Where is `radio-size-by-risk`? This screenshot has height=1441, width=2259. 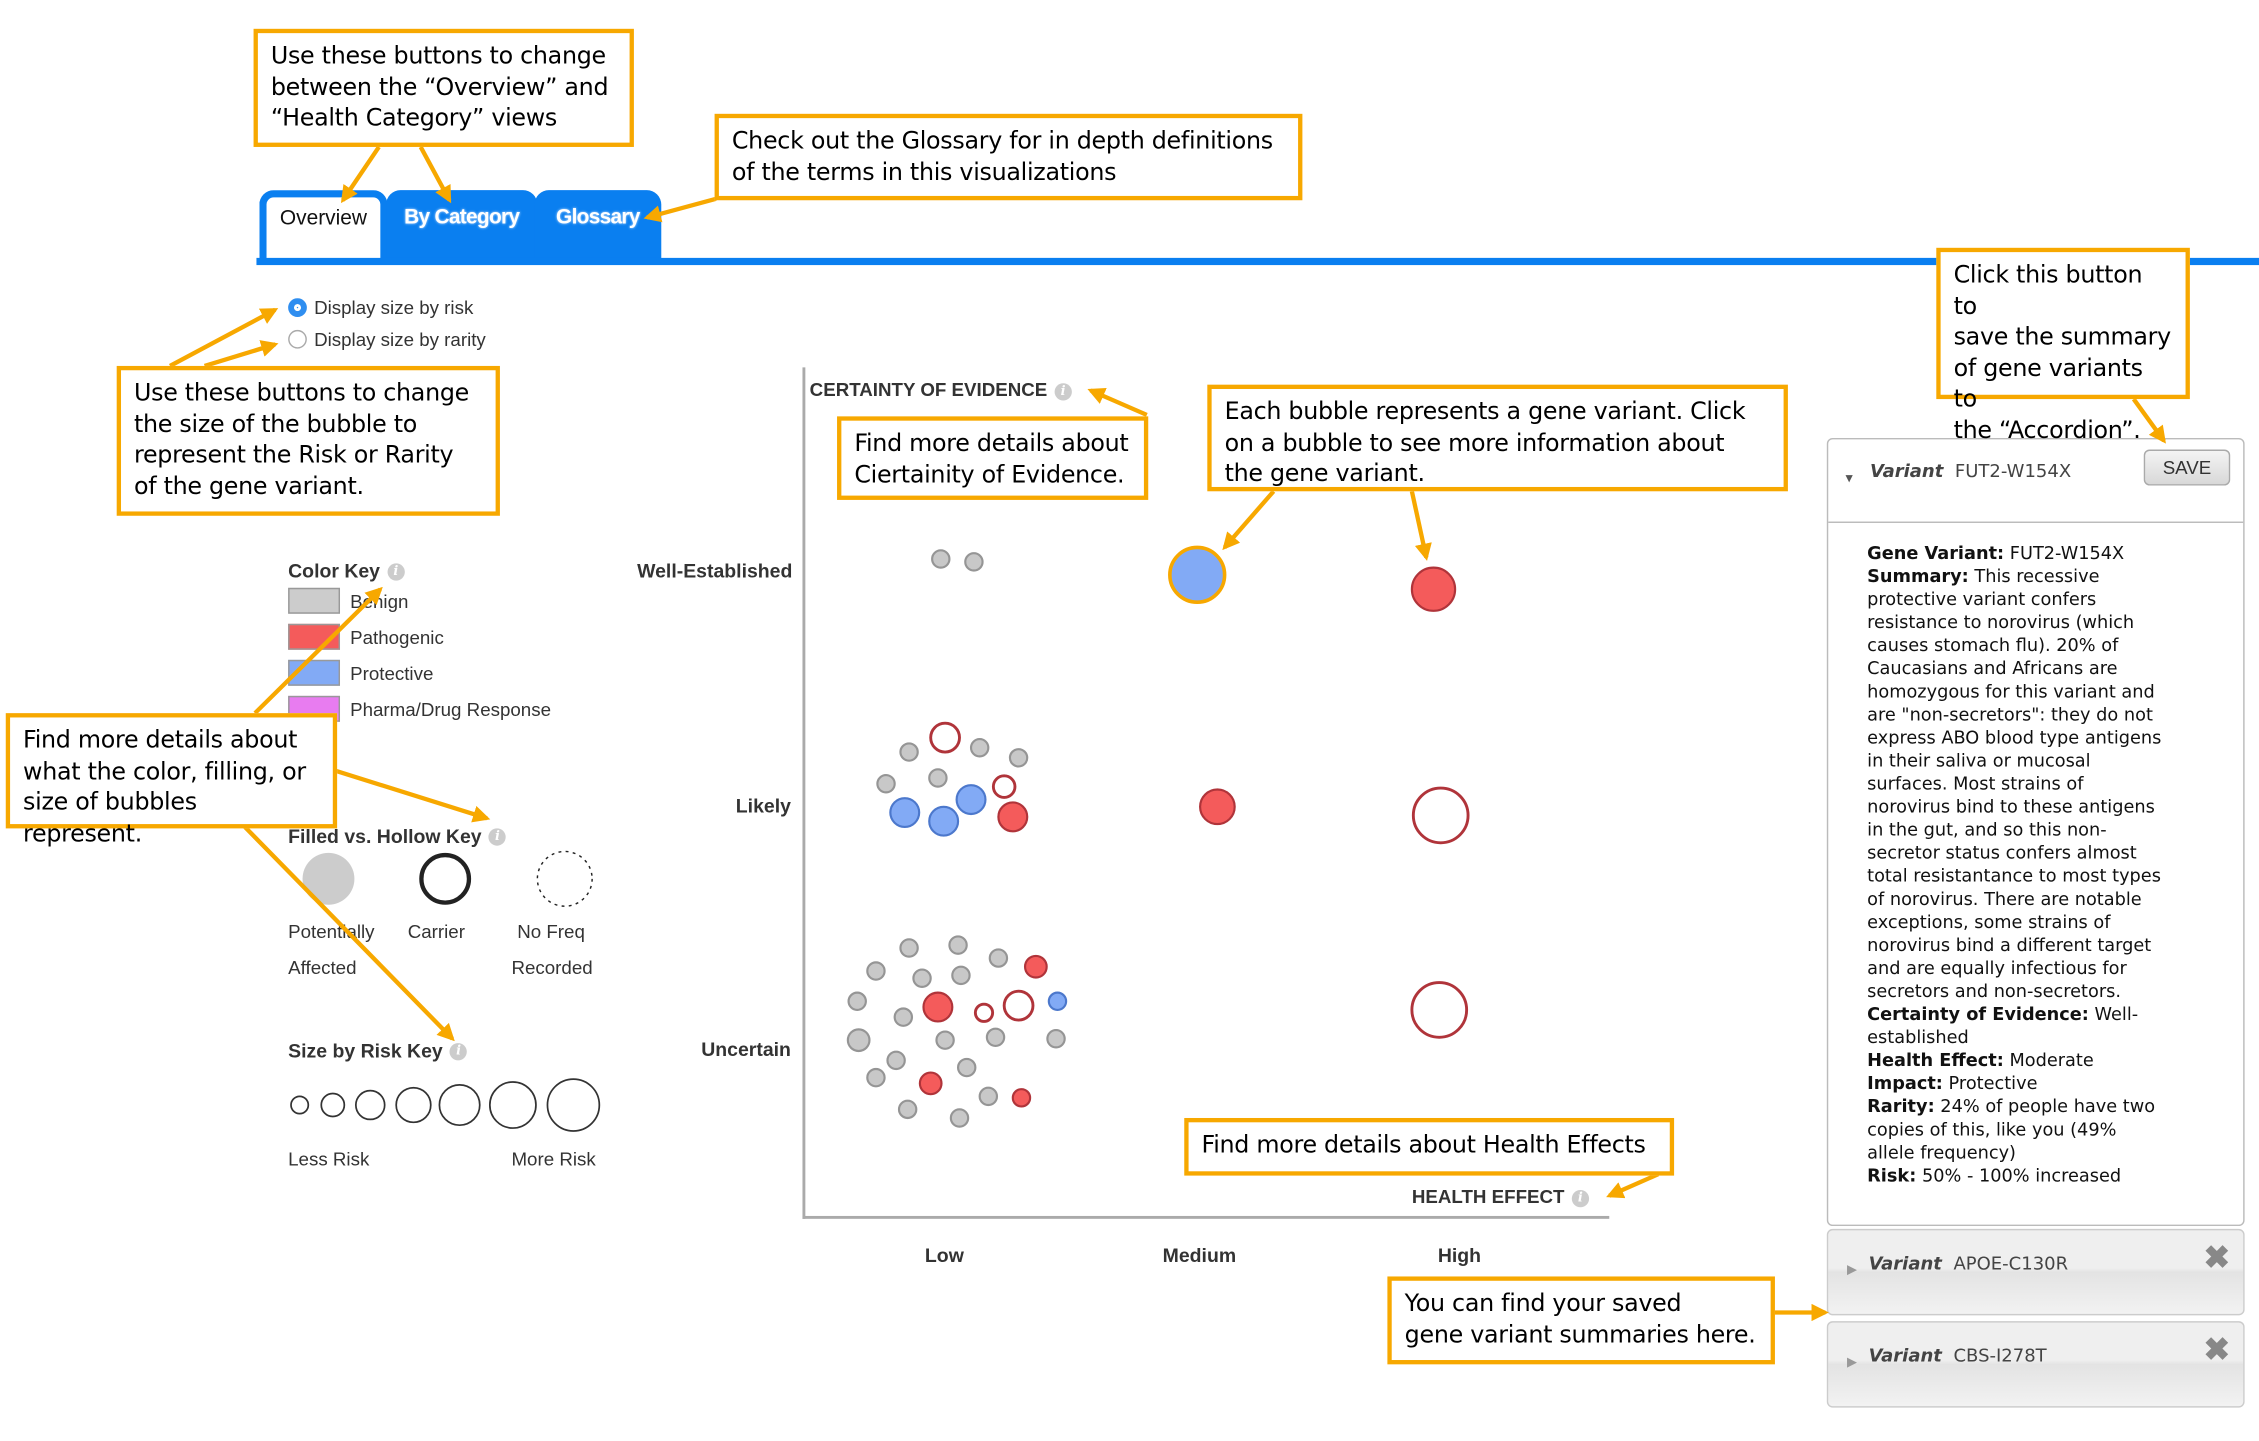 radio-size-by-risk is located at coordinates (297, 307).